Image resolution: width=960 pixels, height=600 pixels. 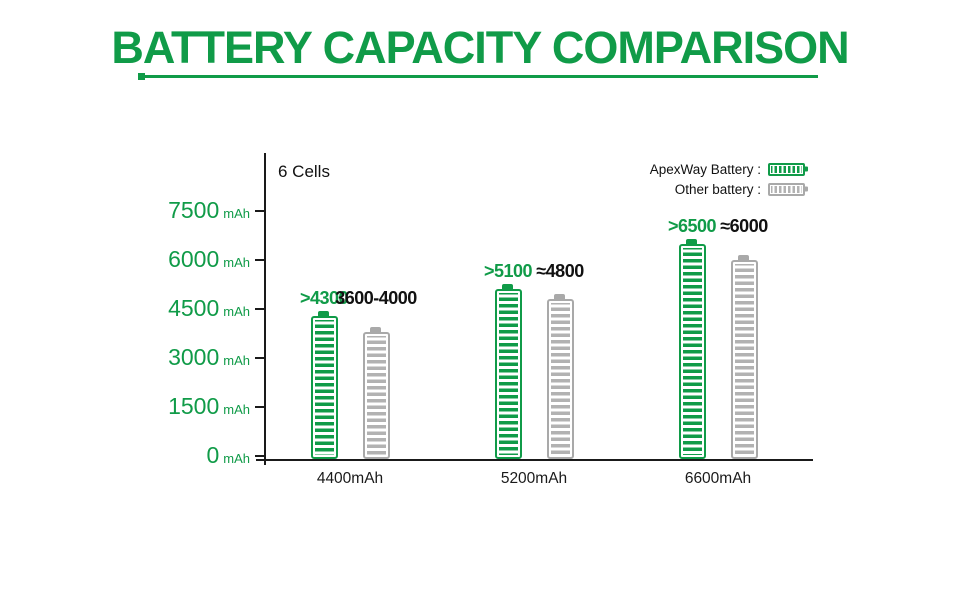 I want to click on legend-label-apexway: ApexWay Battery :, so click(x=705, y=169).